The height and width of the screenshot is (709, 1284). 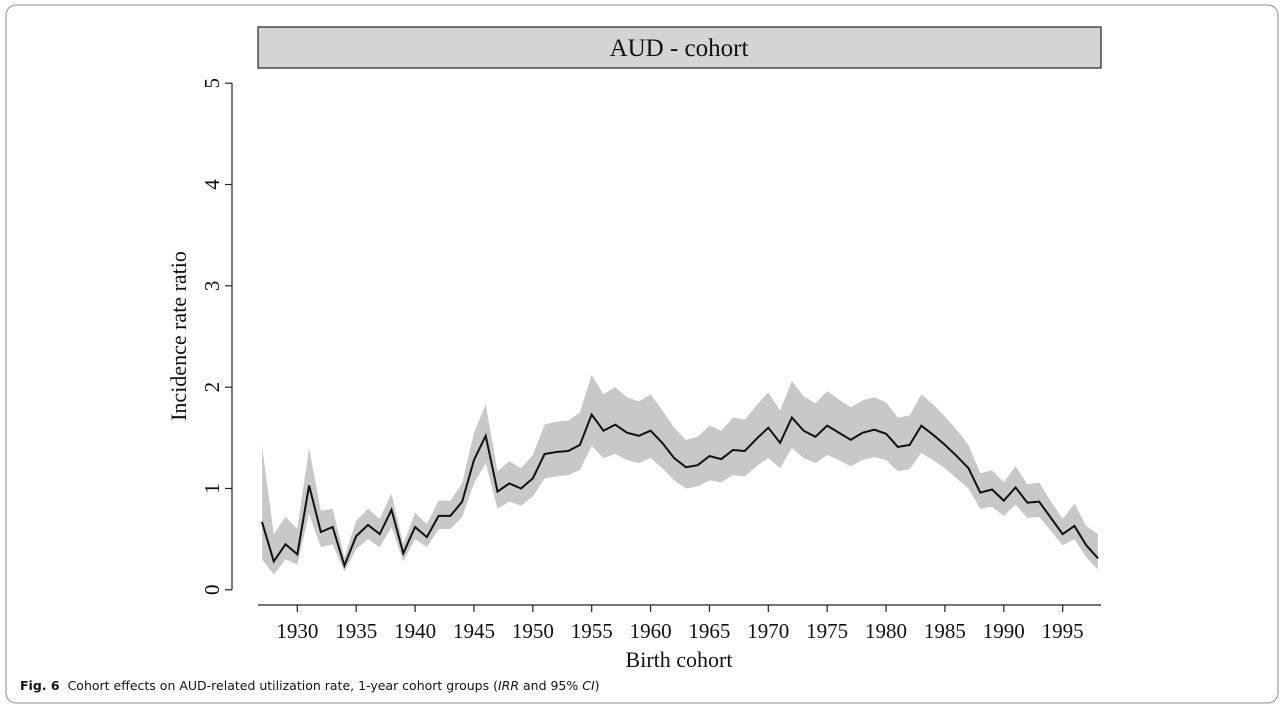 What do you see at coordinates (1063, 631) in the screenshot?
I see `x-tick-label: 1995` at bounding box center [1063, 631].